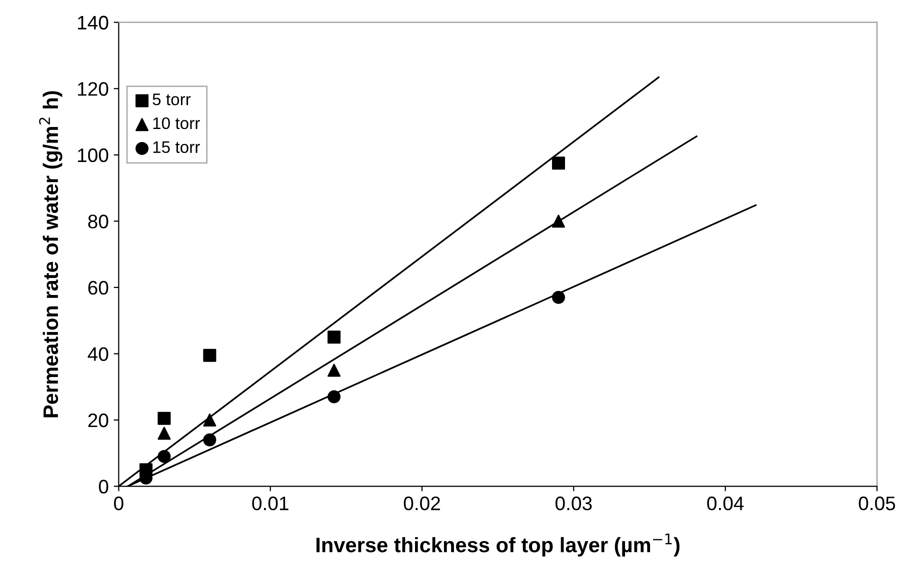  I want to click on legend-label: 5 torr, so click(171, 100).